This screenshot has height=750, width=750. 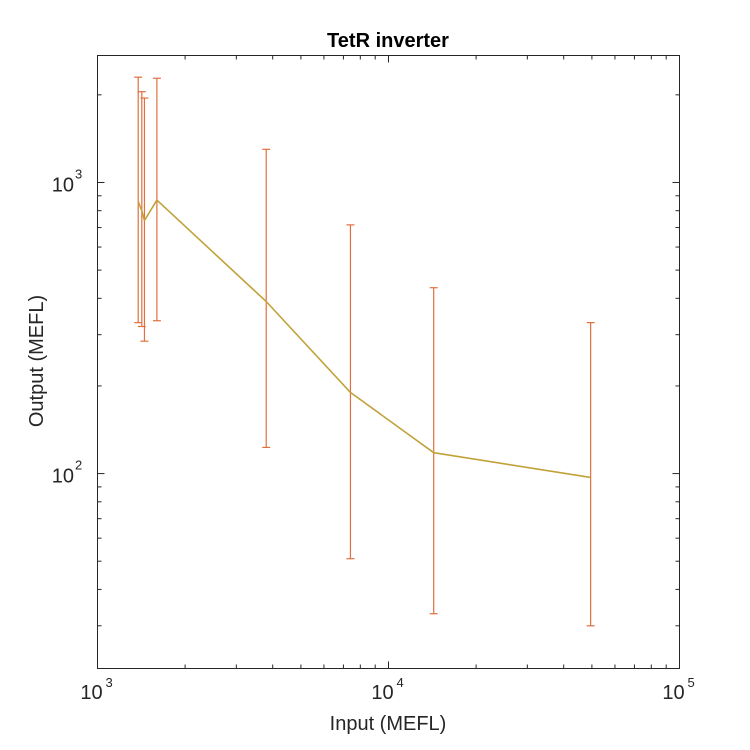 I want to click on y-axis-label: Output (MEFL), so click(x=37, y=361).